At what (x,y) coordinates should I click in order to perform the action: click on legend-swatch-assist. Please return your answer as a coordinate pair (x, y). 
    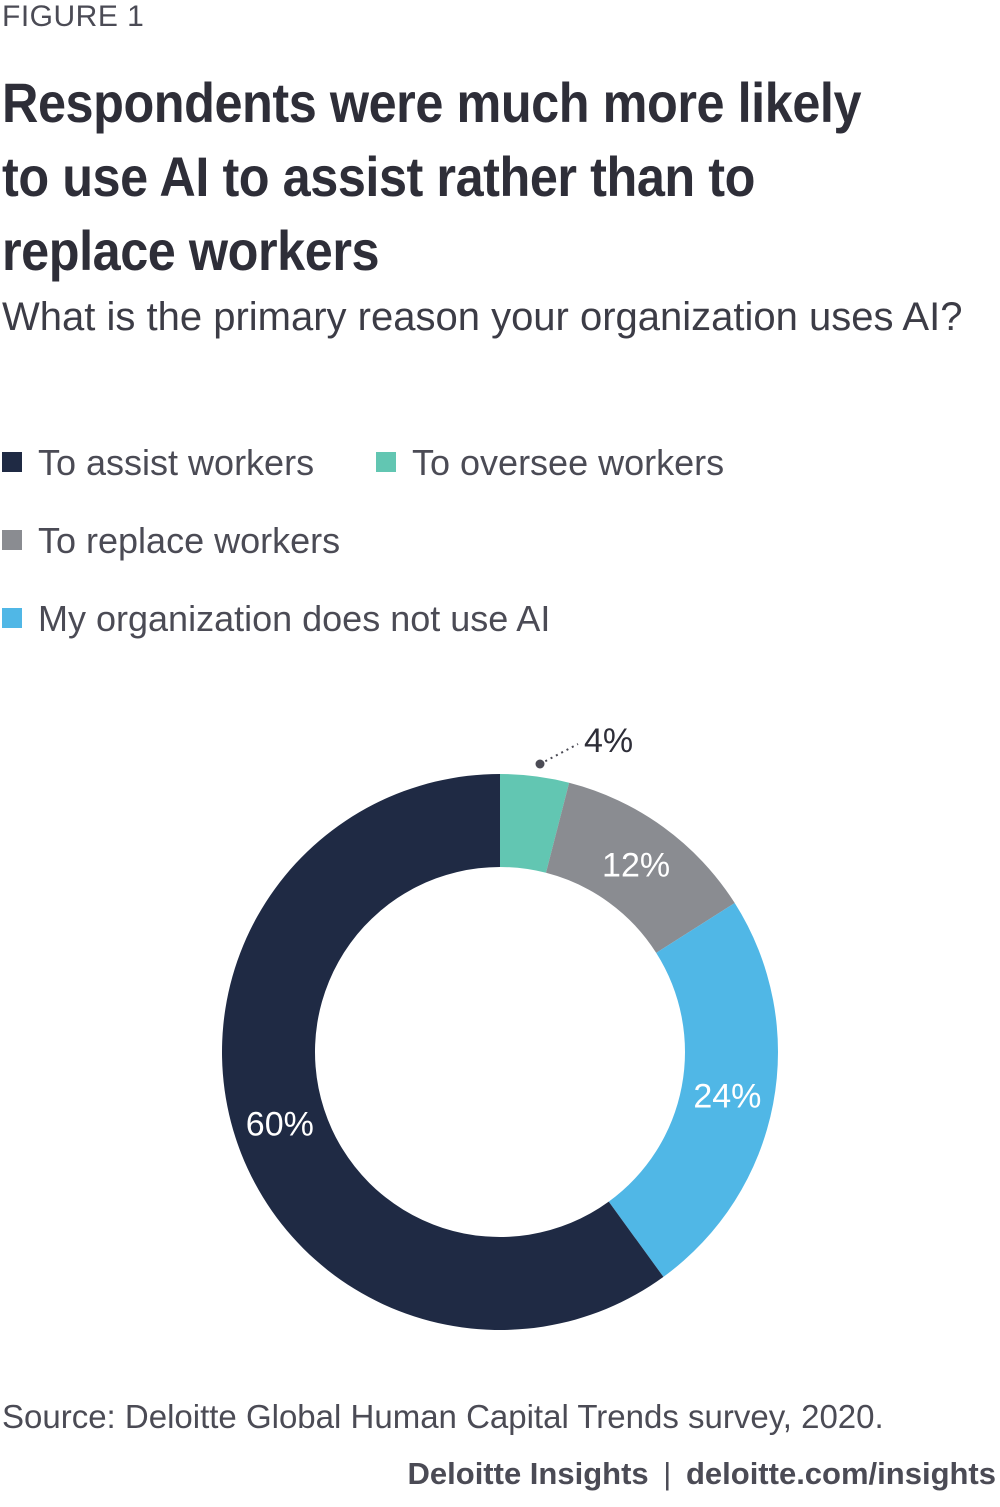
    Looking at the image, I should click on (12, 462).